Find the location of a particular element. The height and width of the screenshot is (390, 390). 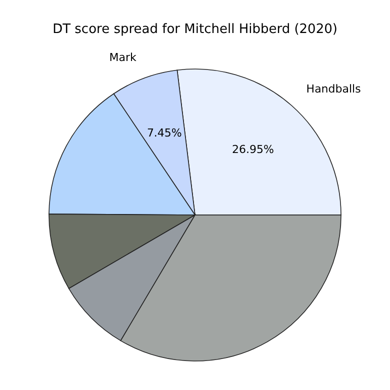

data-label: 7.45% is located at coordinates (164, 133).